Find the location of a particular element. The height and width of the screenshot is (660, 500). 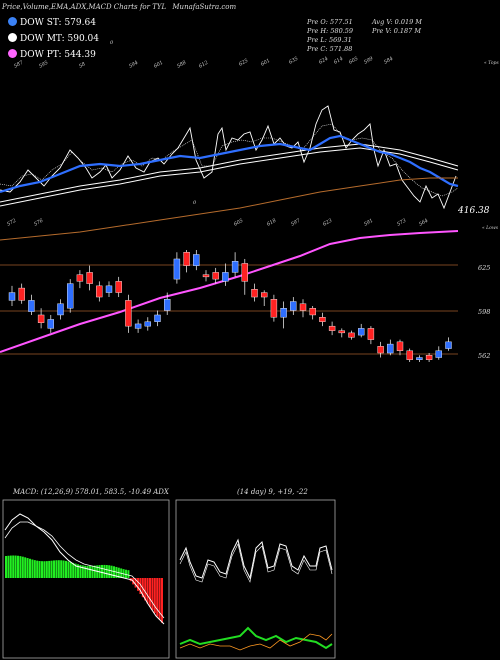

low-label: 576 is located at coordinates (39, 222).